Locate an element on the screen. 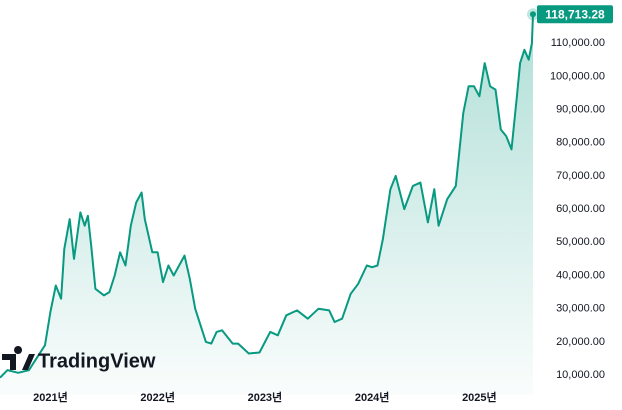 This screenshot has width=622, height=410. y-tick-label: 10,000.00 is located at coordinates (580, 375).